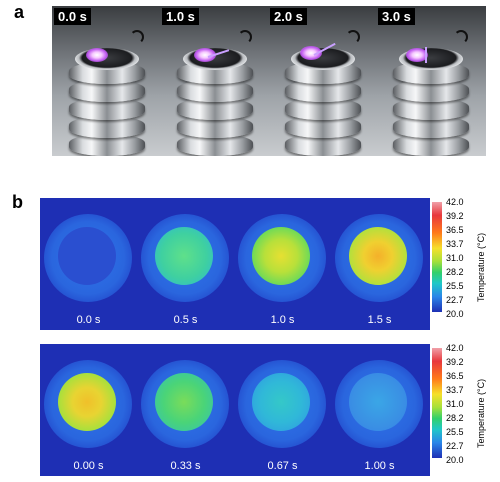  What do you see at coordinates (88, 320) in the screenshot?
I see `thermal-time-label: 0.0 s` at bounding box center [88, 320].